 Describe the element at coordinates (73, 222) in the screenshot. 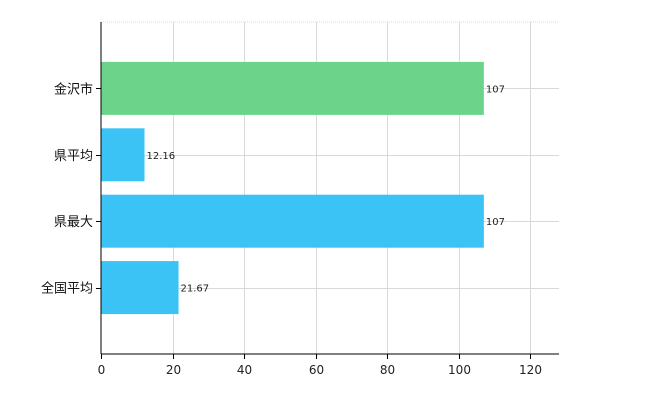

I see `y-tick-label: 県最大` at that location.